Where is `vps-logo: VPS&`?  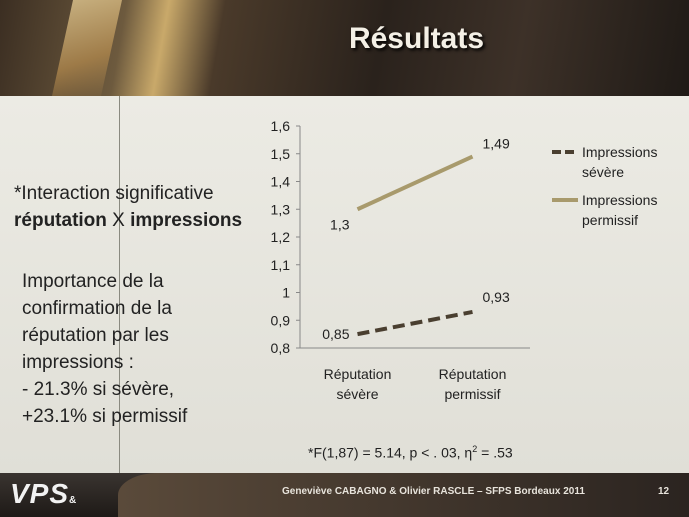 vps-logo: VPS& is located at coordinates (43, 494).